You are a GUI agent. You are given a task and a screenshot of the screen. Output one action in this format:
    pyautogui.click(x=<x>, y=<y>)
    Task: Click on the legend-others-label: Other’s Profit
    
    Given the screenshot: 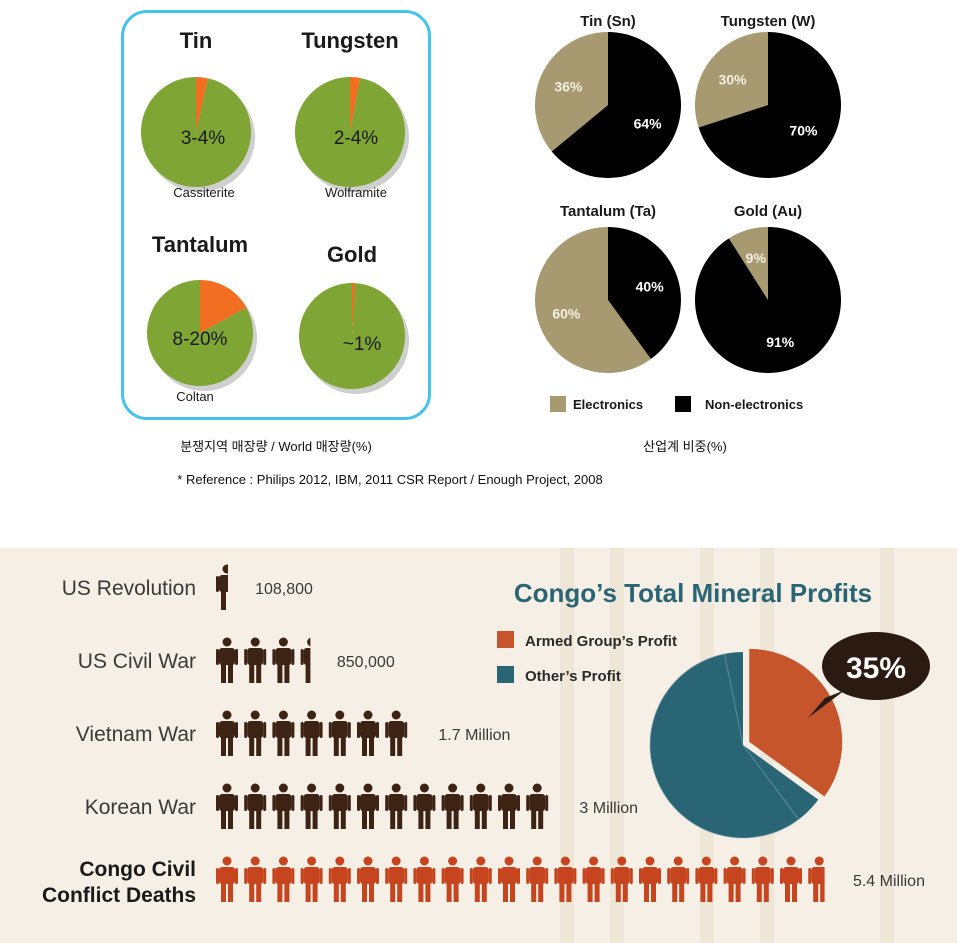 What is the action you would take?
    pyautogui.click(x=573, y=676)
    